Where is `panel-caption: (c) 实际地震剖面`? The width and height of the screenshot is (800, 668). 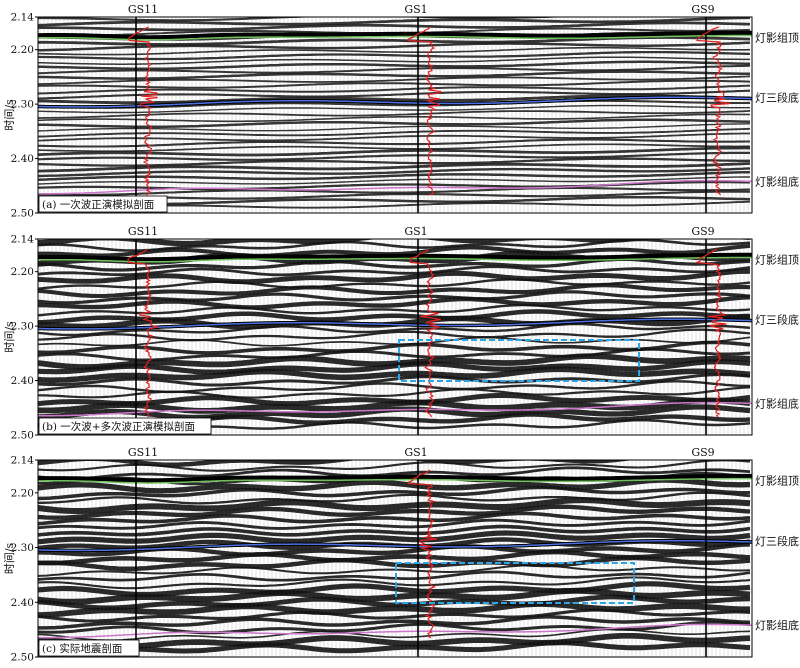 panel-caption: (c) 实际地震剖面 is located at coordinates (89, 648).